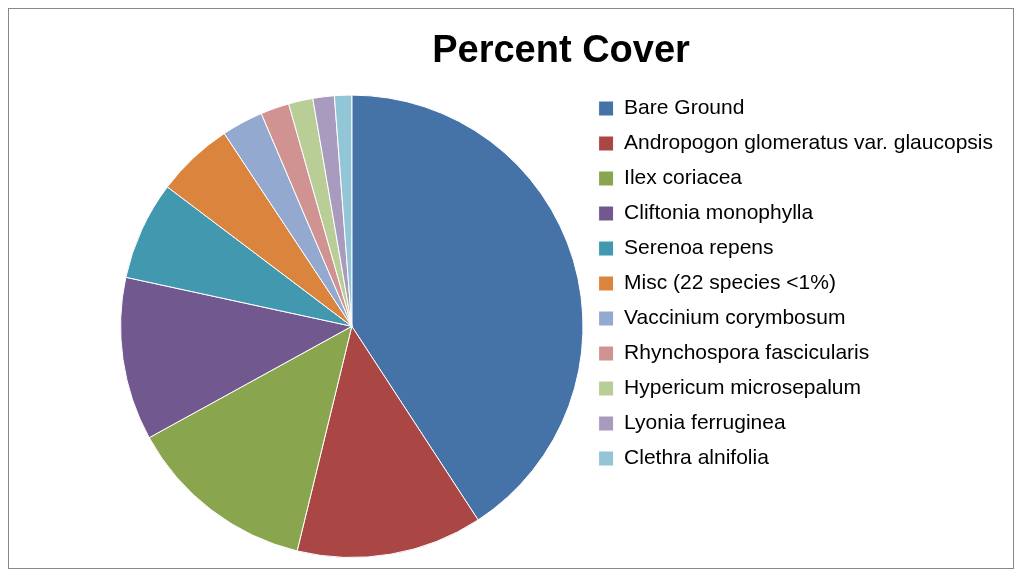 This screenshot has width=1024, height=579. I want to click on legend-label: Misc (22 species <1%), so click(730, 282).